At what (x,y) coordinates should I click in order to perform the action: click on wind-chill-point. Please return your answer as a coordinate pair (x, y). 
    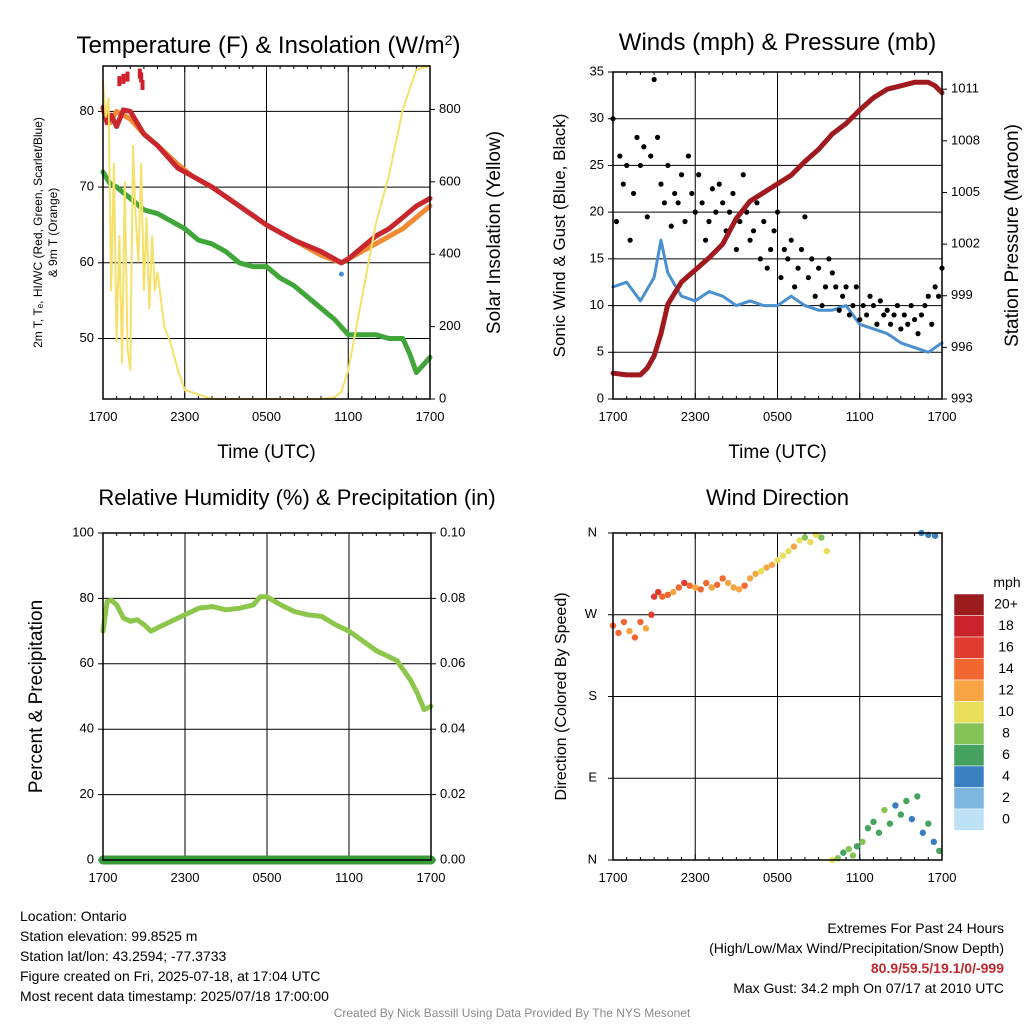
    Looking at the image, I should click on (341, 274).